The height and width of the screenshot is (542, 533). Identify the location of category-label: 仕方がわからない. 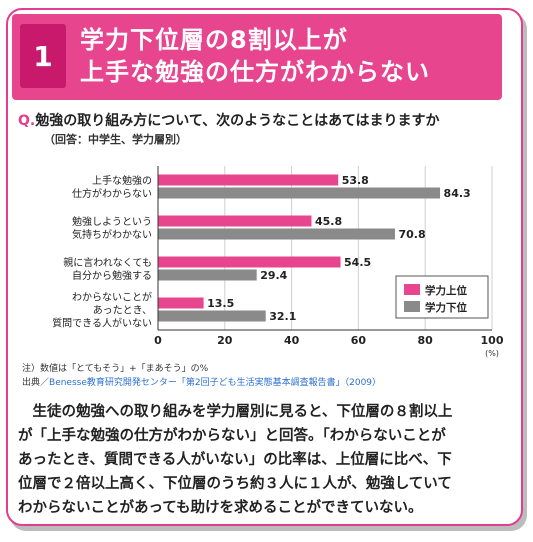
(112, 193).